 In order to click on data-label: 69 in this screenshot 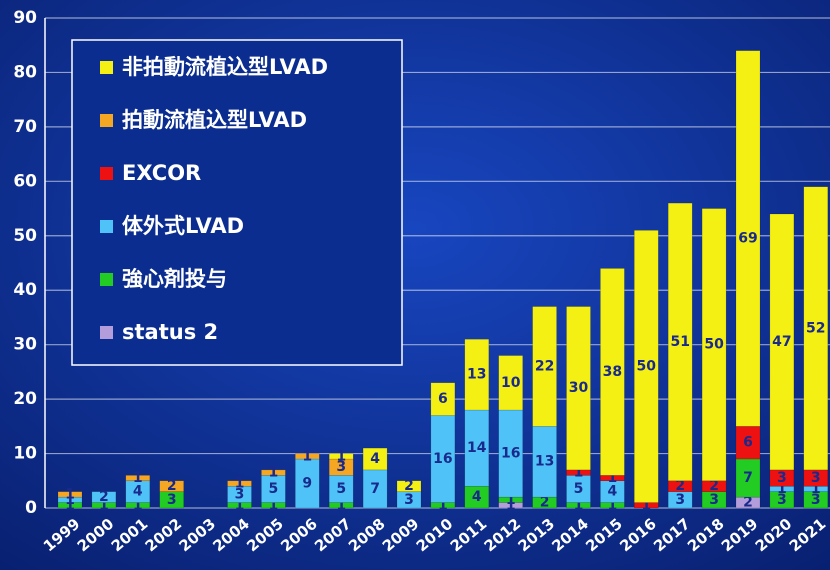, I will do `click(747, 239)`.